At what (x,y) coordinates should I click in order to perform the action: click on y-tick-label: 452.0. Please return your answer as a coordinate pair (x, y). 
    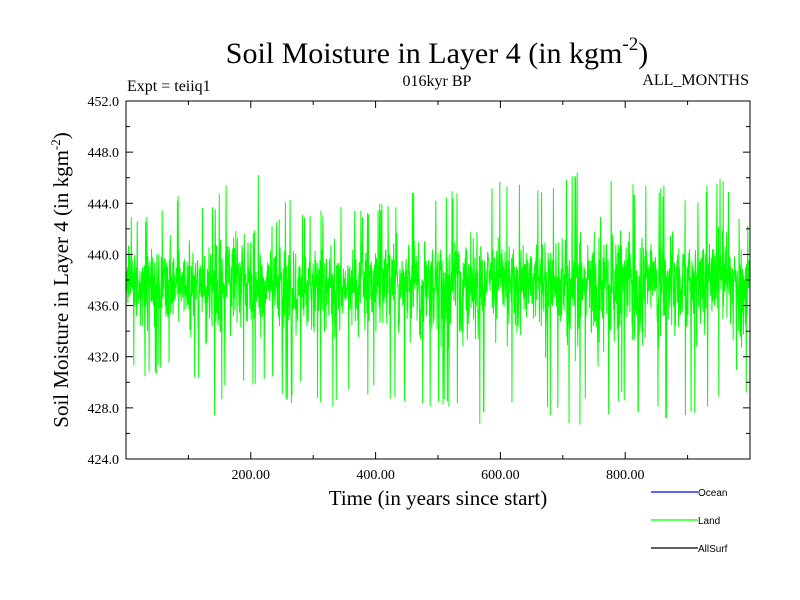
    Looking at the image, I should click on (104, 102).